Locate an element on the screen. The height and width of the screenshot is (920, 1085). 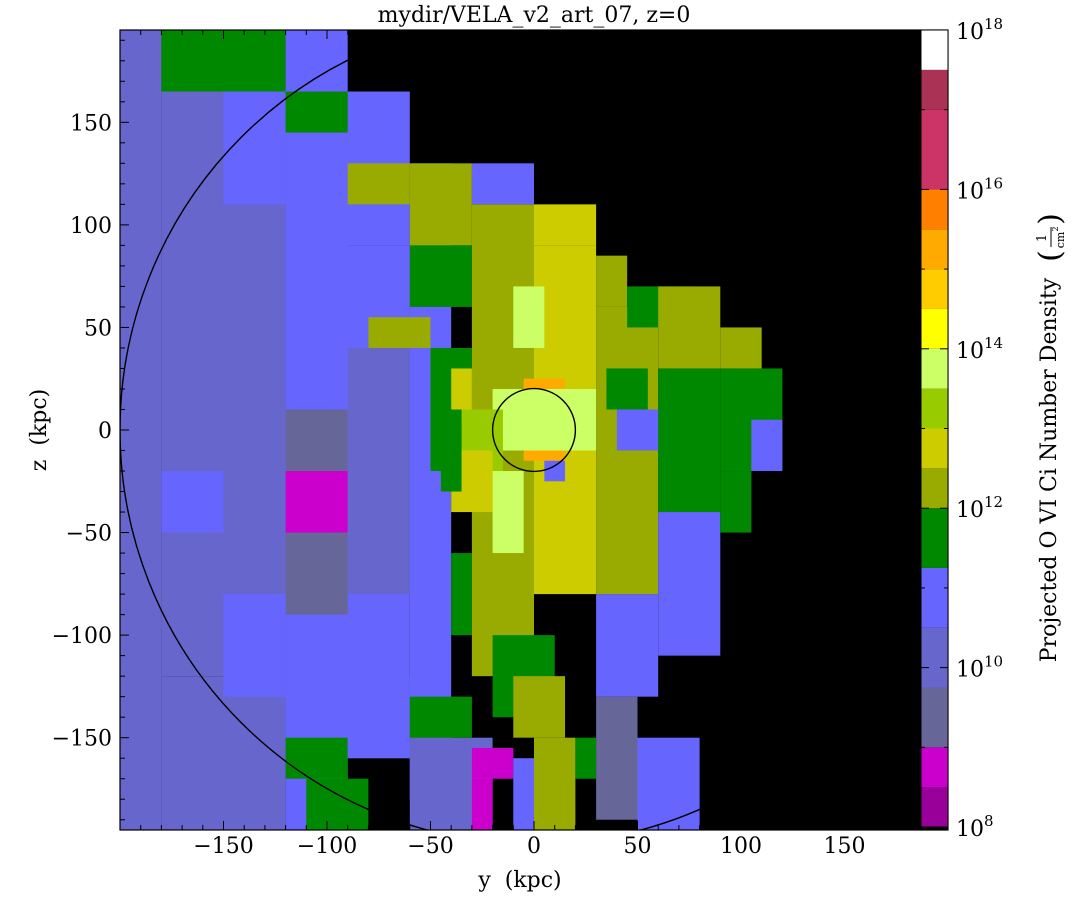
colorbar-unit: ( 1 cm 2 ) is located at coordinates (1050, 237).